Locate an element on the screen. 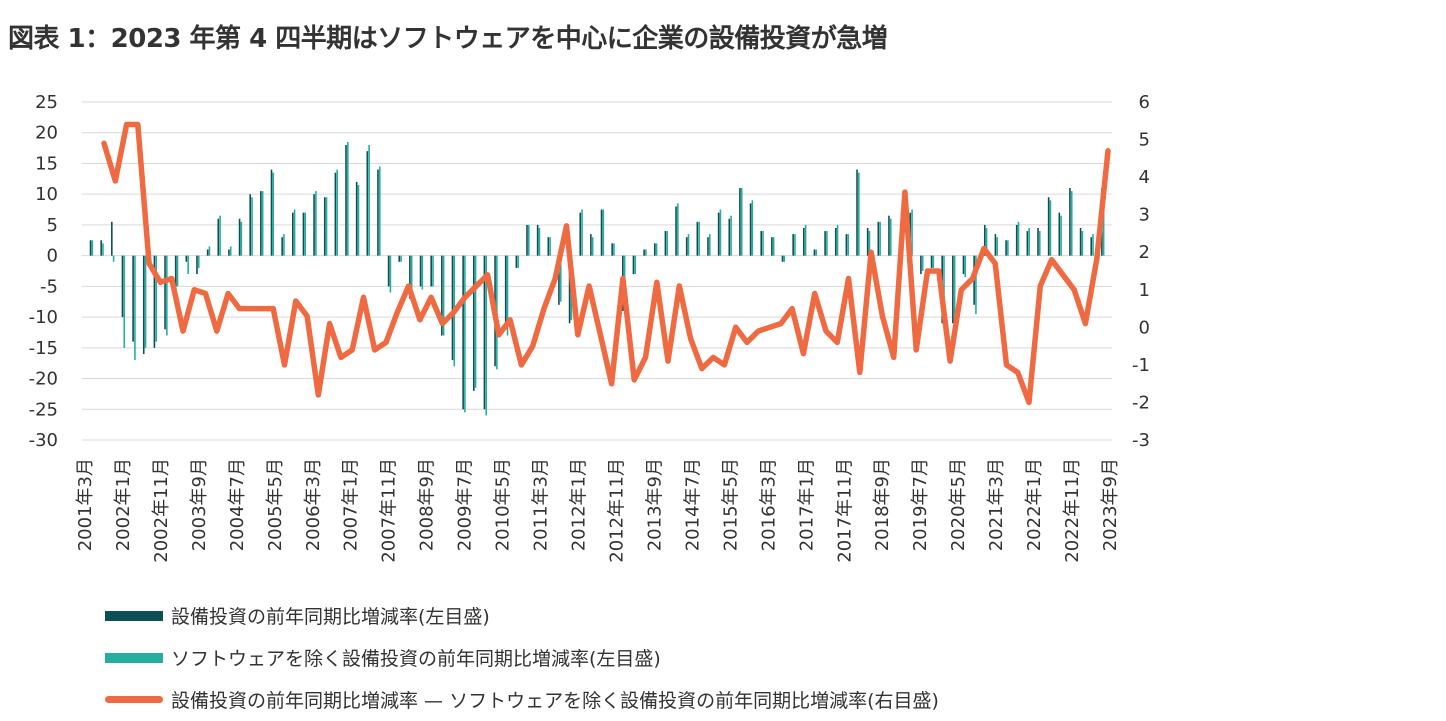 This screenshot has width=1446, height=721. x-tick-label: 2003年9月 is located at coordinates (199, 504).